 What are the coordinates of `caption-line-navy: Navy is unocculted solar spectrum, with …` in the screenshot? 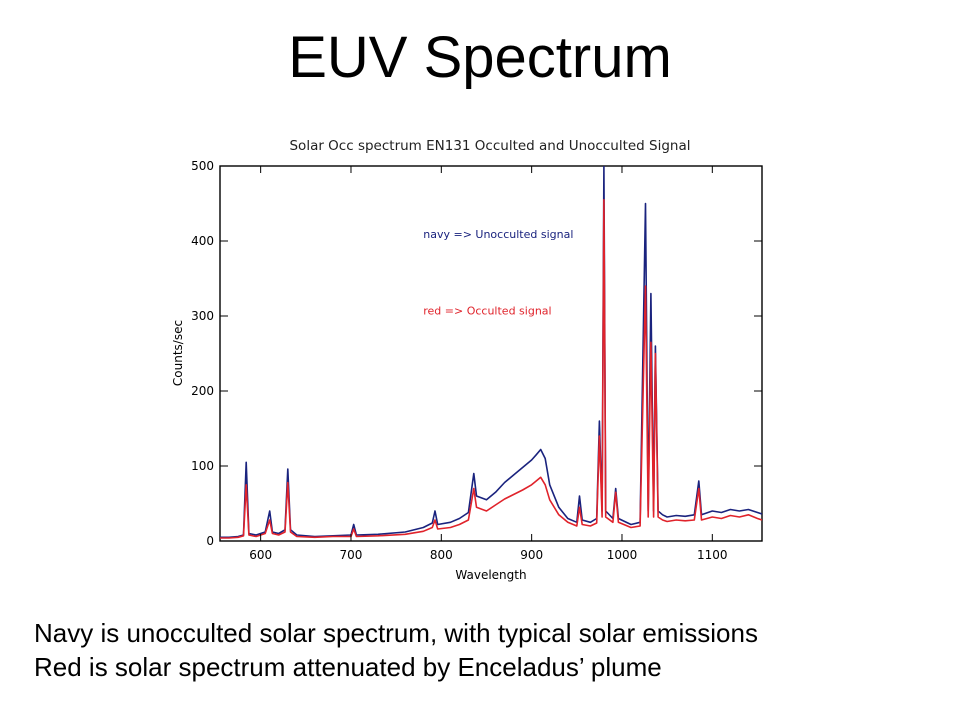 It's located at (396, 633).